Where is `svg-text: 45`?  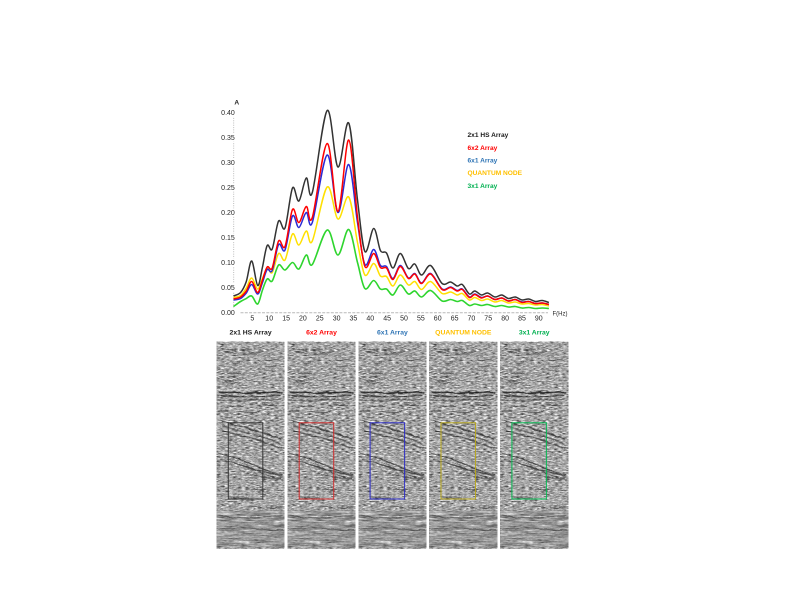
svg-text: 45 is located at coordinates (387, 319).